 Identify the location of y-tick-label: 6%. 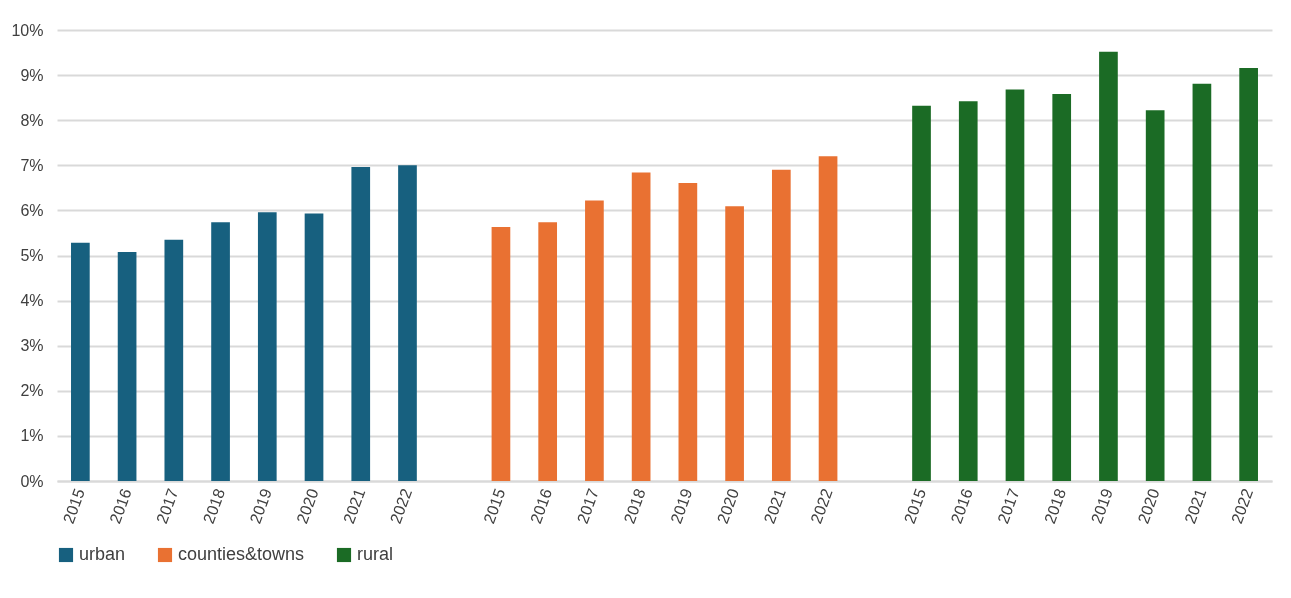
(32, 210).